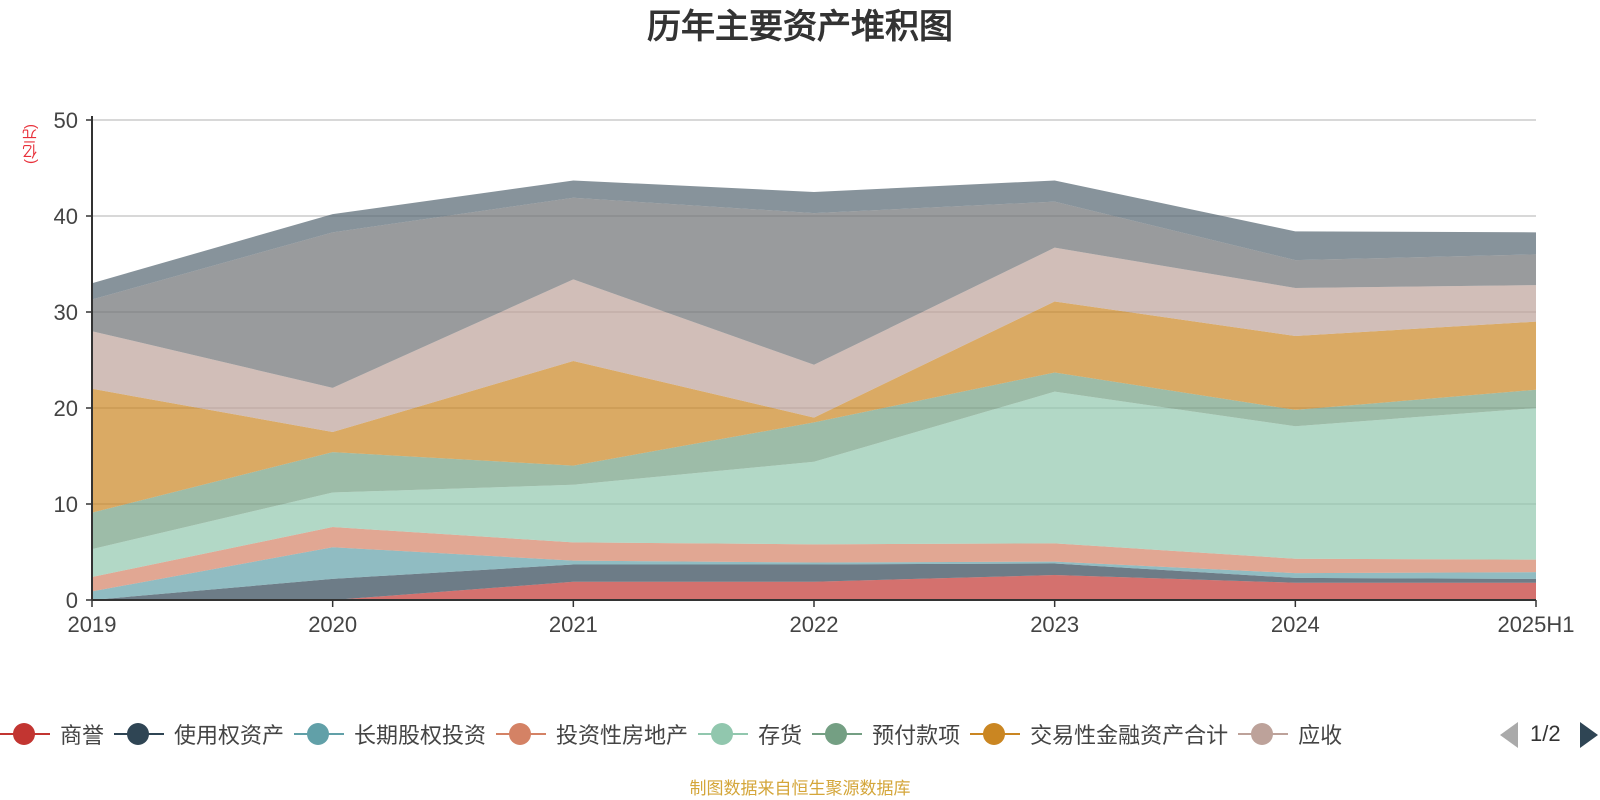  Describe the element at coordinates (66, 408) in the screenshot. I see `y-tick-label: 20` at that location.